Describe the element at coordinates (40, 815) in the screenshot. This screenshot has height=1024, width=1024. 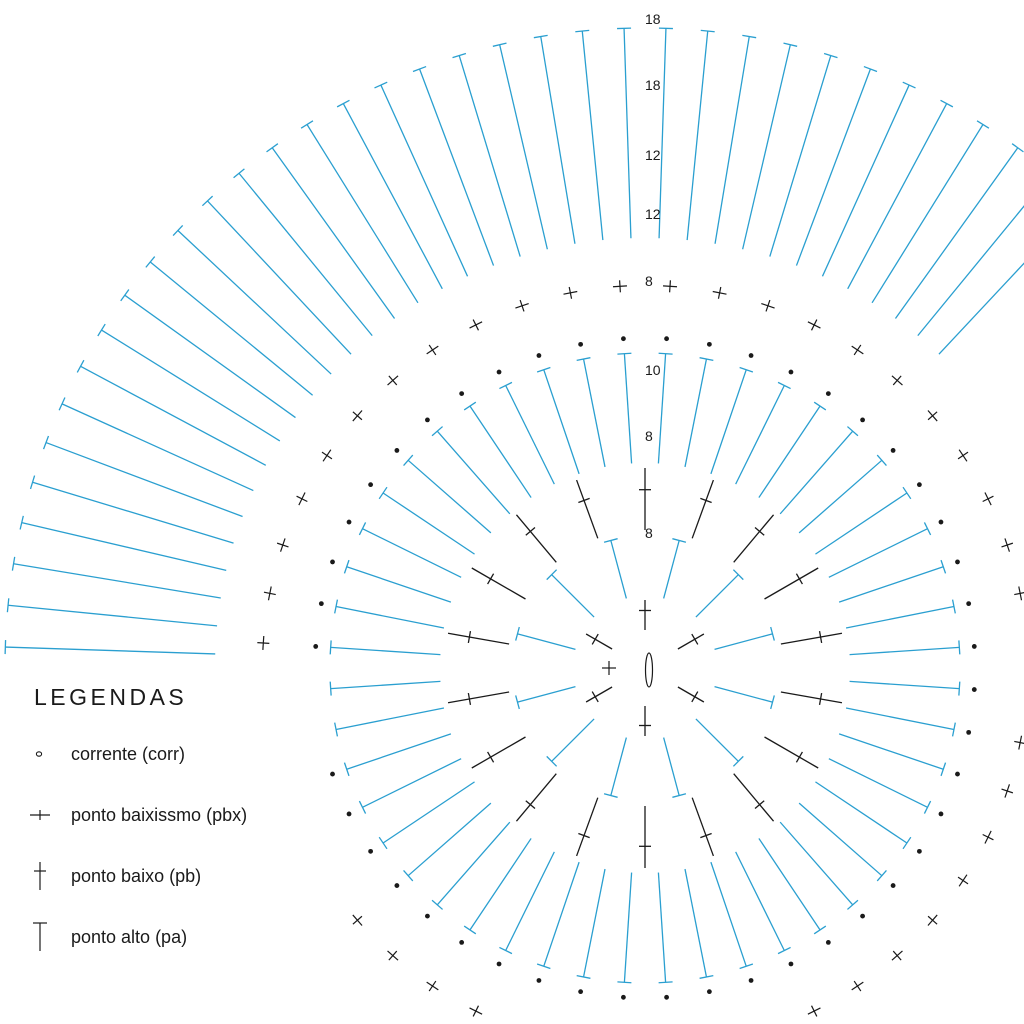
I see `slip-stitch-icon` at that location.